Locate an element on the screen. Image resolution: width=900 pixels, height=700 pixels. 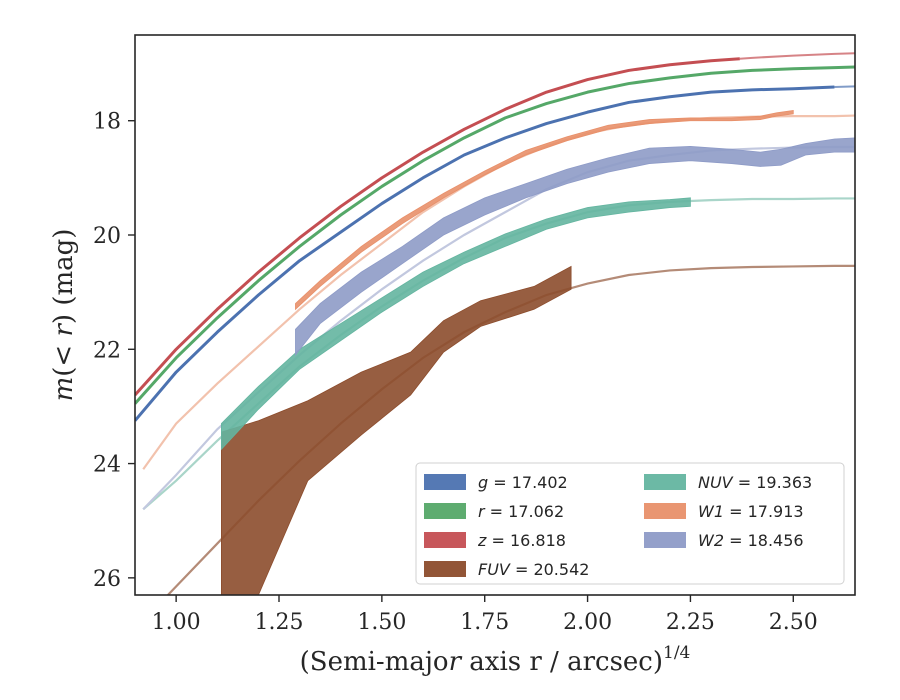
legend-label-w1: W1 = 17.913 is located at coordinates (751, 511).